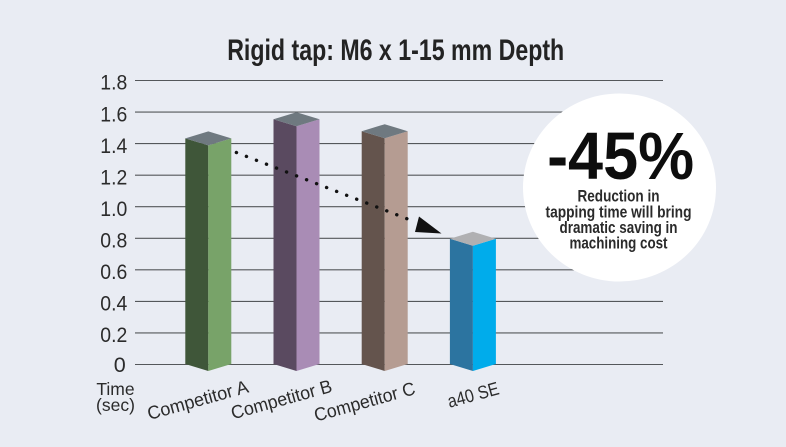  What do you see at coordinates (115, 405) in the screenshot?
I see `svg-text: (sec)` at bounding box center [115, 405].